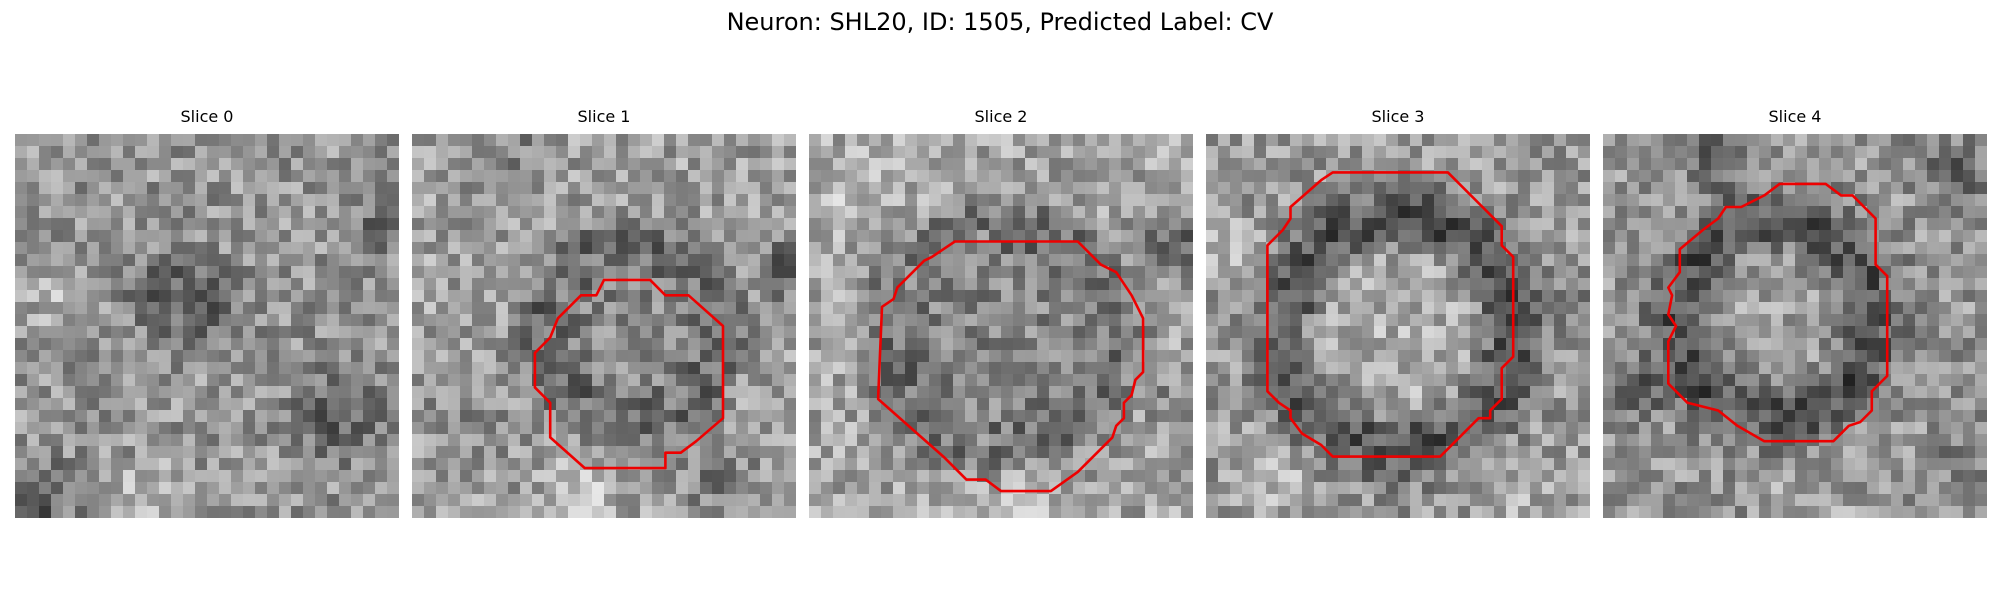 The width and height of the screenshot is (2000, 600). What do you see at coordinates (604, 116) in the screenshot?
I see `slice-title: Slice 1` at bounding box center [604, 116].